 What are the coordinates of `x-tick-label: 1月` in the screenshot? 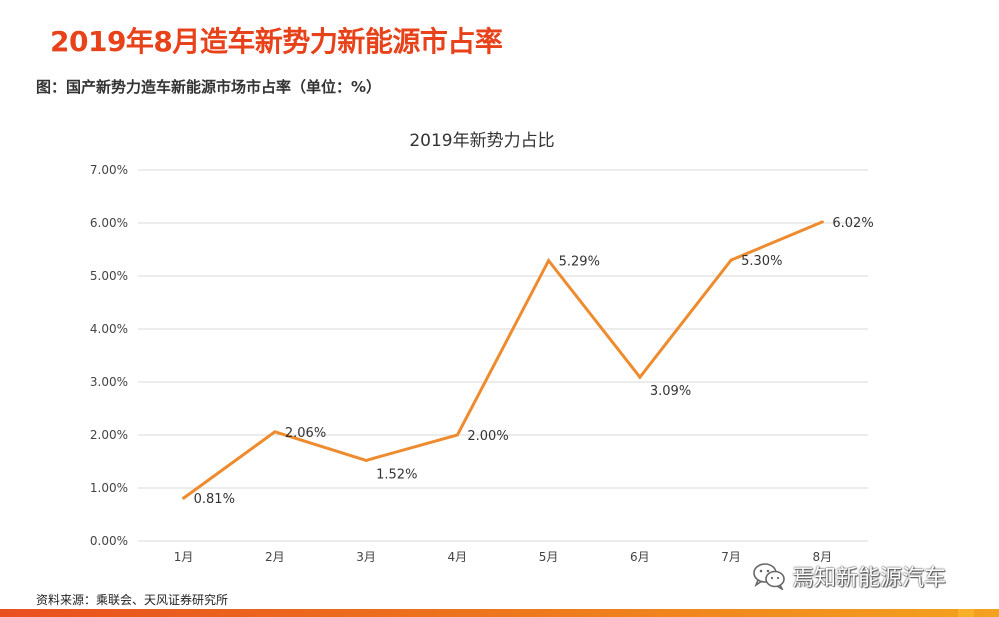 It's located at (184, 557).